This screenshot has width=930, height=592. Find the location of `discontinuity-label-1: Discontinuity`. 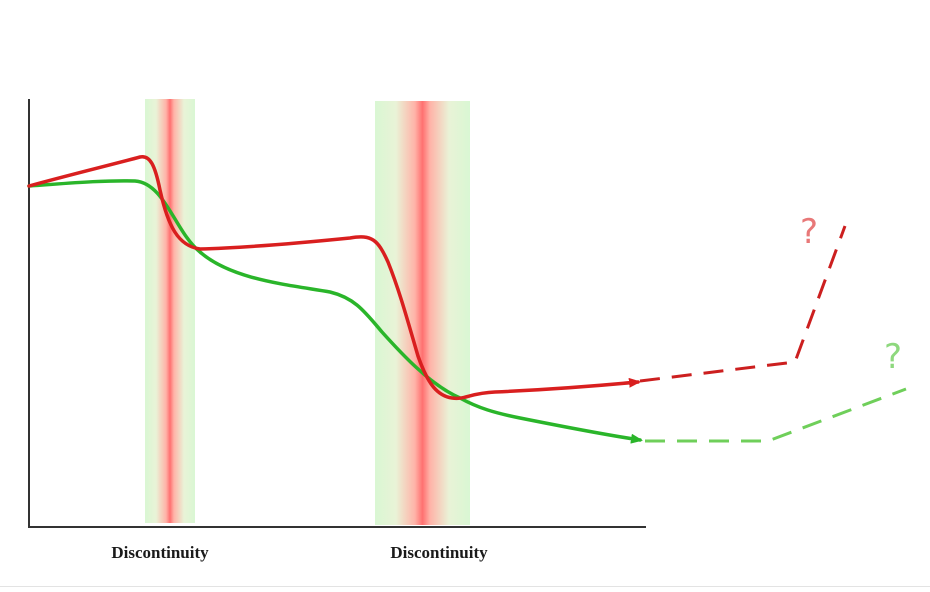

discontinuity-label-1: Discontinuity is located at coordinates (160, 552).